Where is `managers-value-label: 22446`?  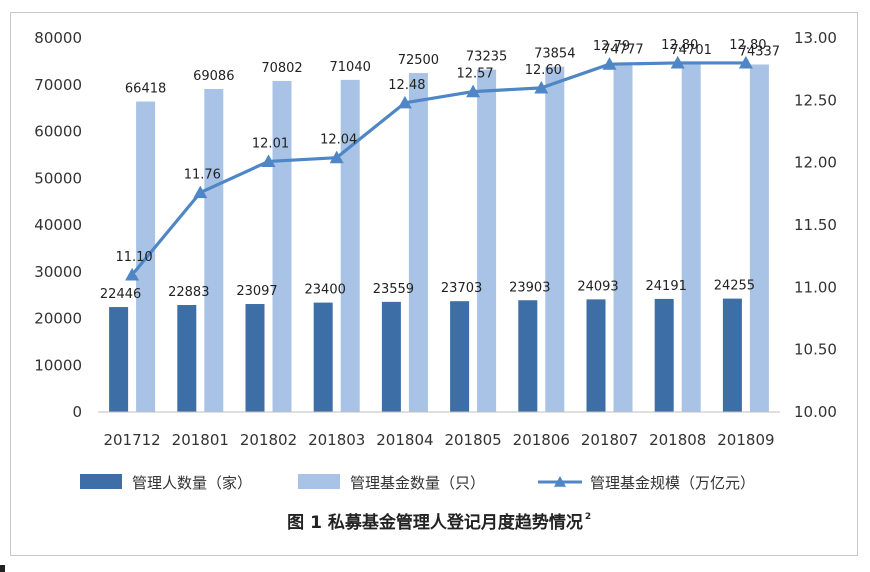 managers-value-label: 22446 is located at coordinates (120, 294).